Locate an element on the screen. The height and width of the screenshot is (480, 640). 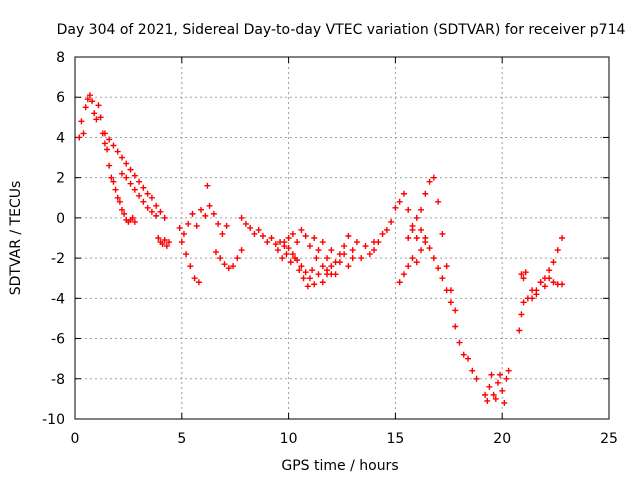
series-track-d is located at coordinates (163, 242).